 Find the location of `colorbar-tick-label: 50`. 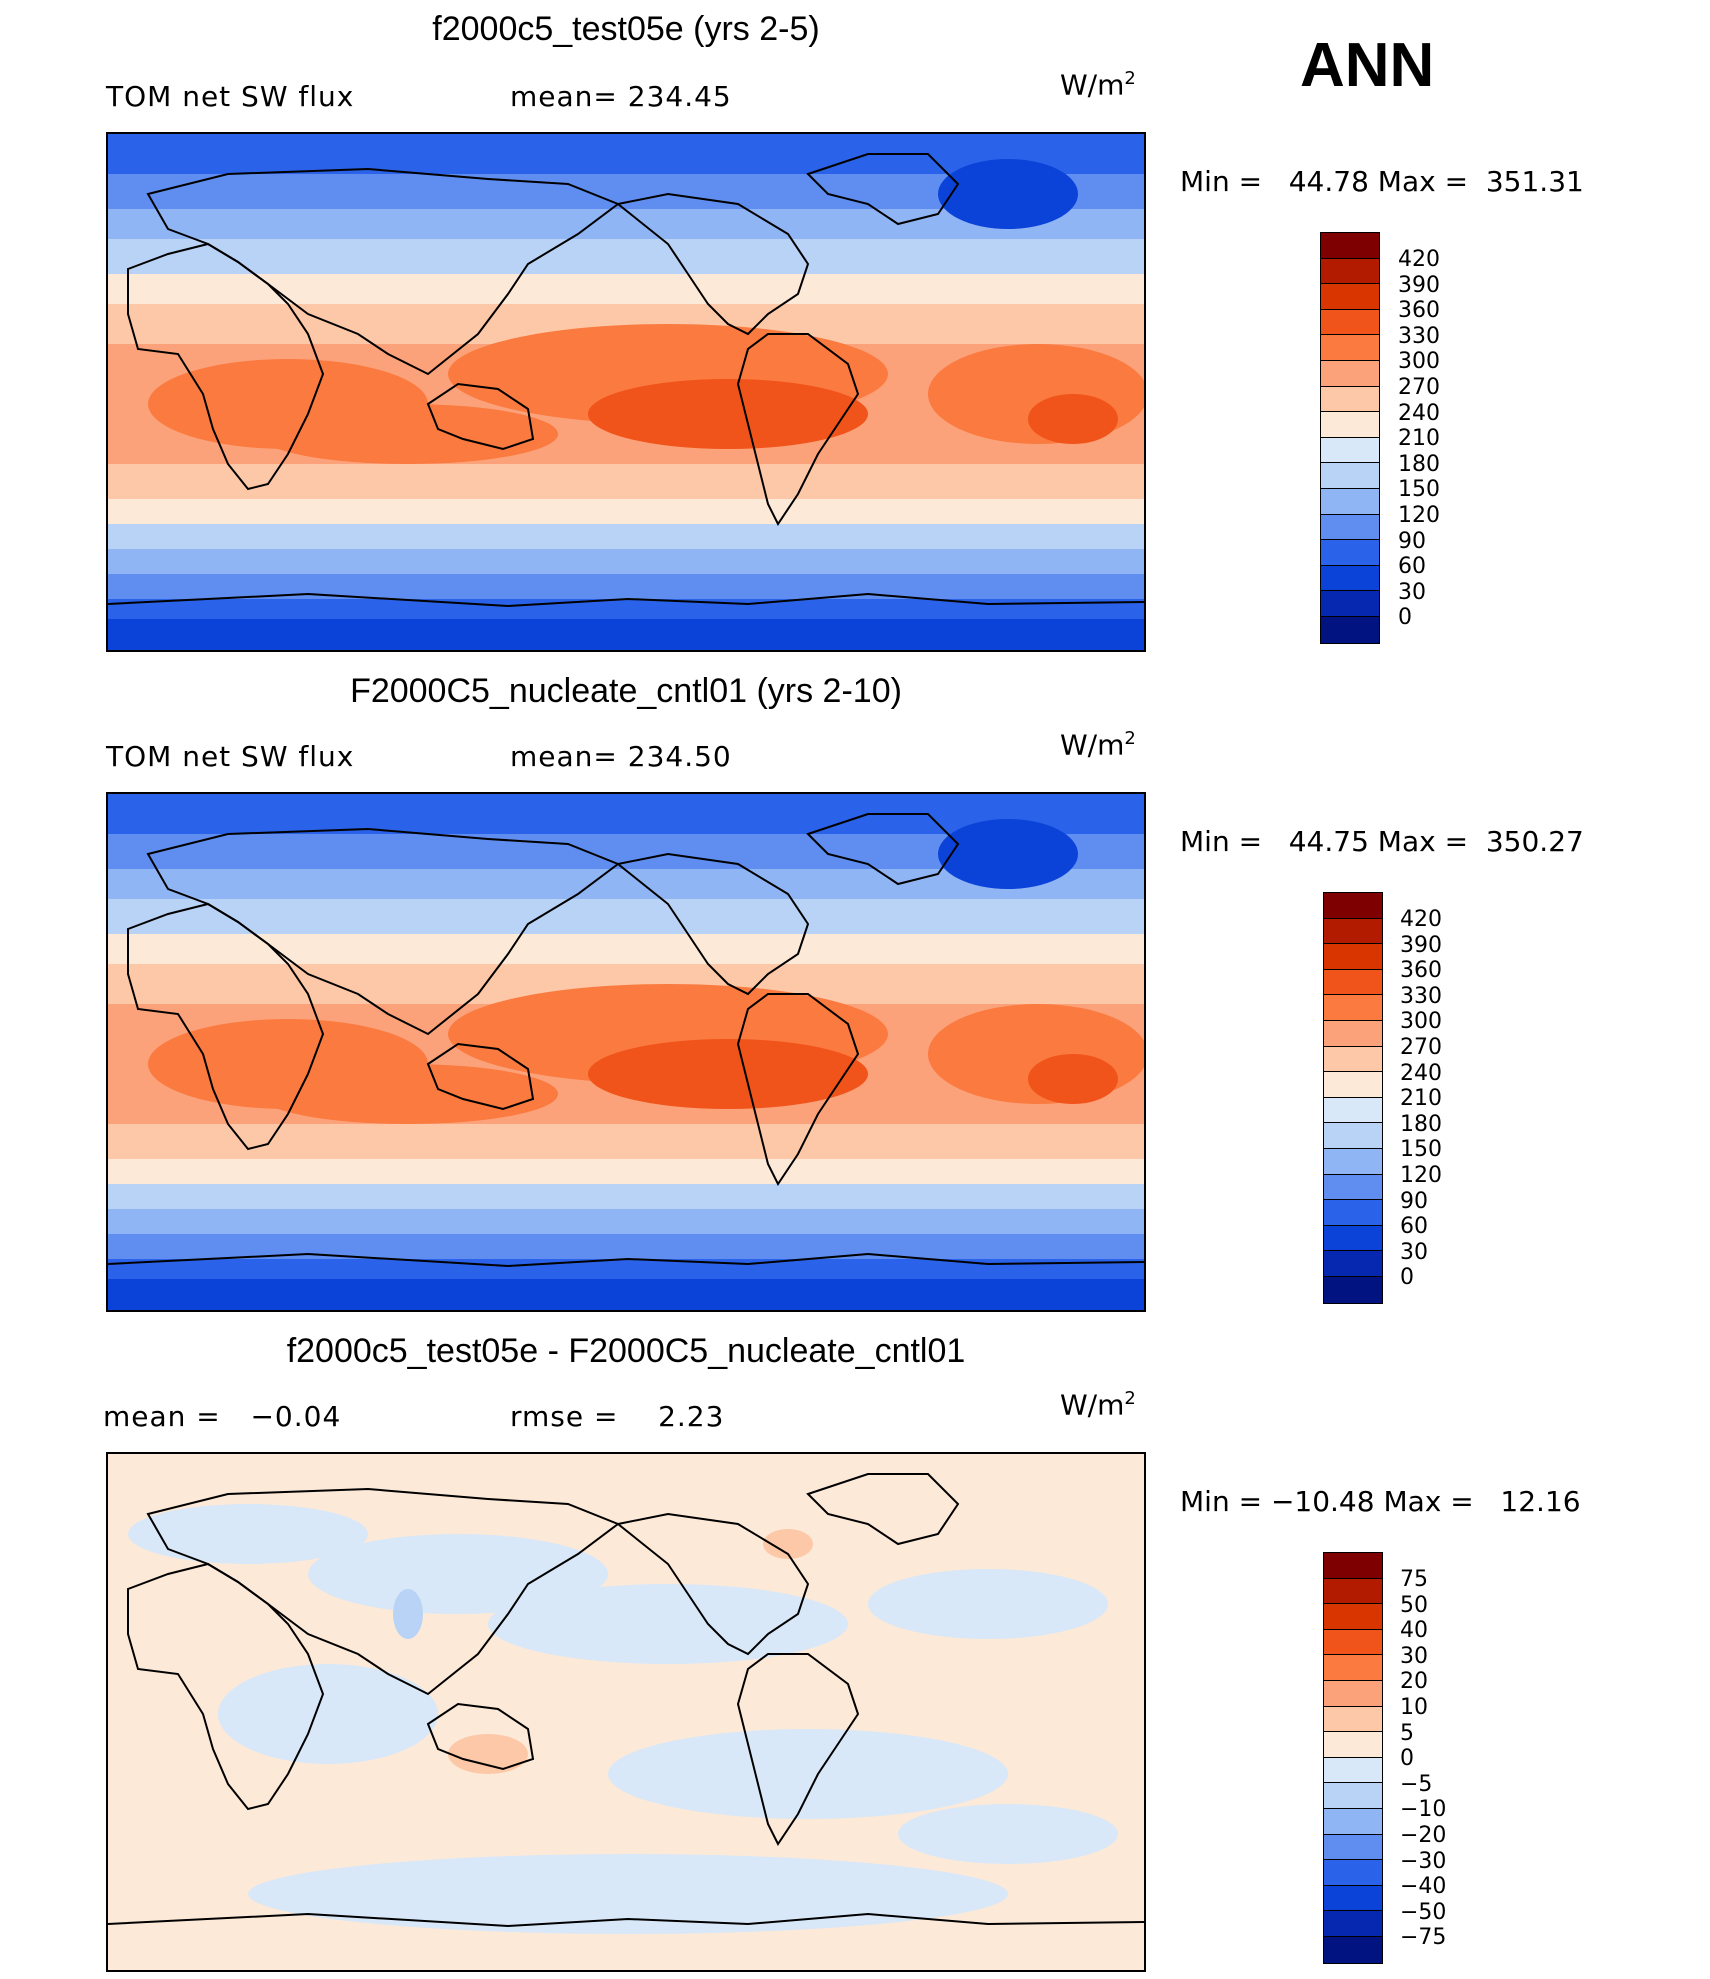

colorbar-tick-label: 50 is located at coordinates (1414, 1605).